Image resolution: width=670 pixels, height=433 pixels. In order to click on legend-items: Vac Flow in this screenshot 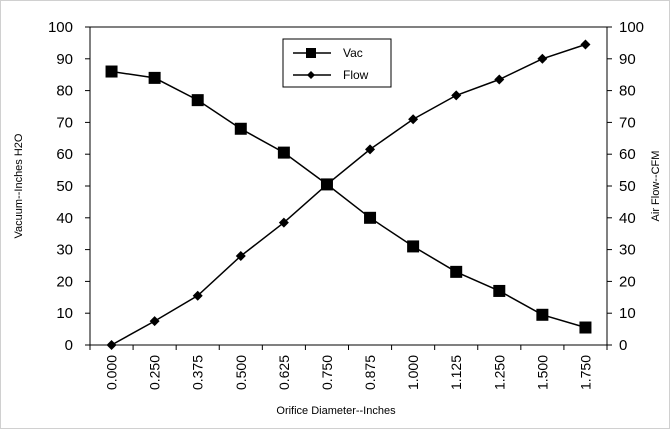, I will do `click(331, 64)`.